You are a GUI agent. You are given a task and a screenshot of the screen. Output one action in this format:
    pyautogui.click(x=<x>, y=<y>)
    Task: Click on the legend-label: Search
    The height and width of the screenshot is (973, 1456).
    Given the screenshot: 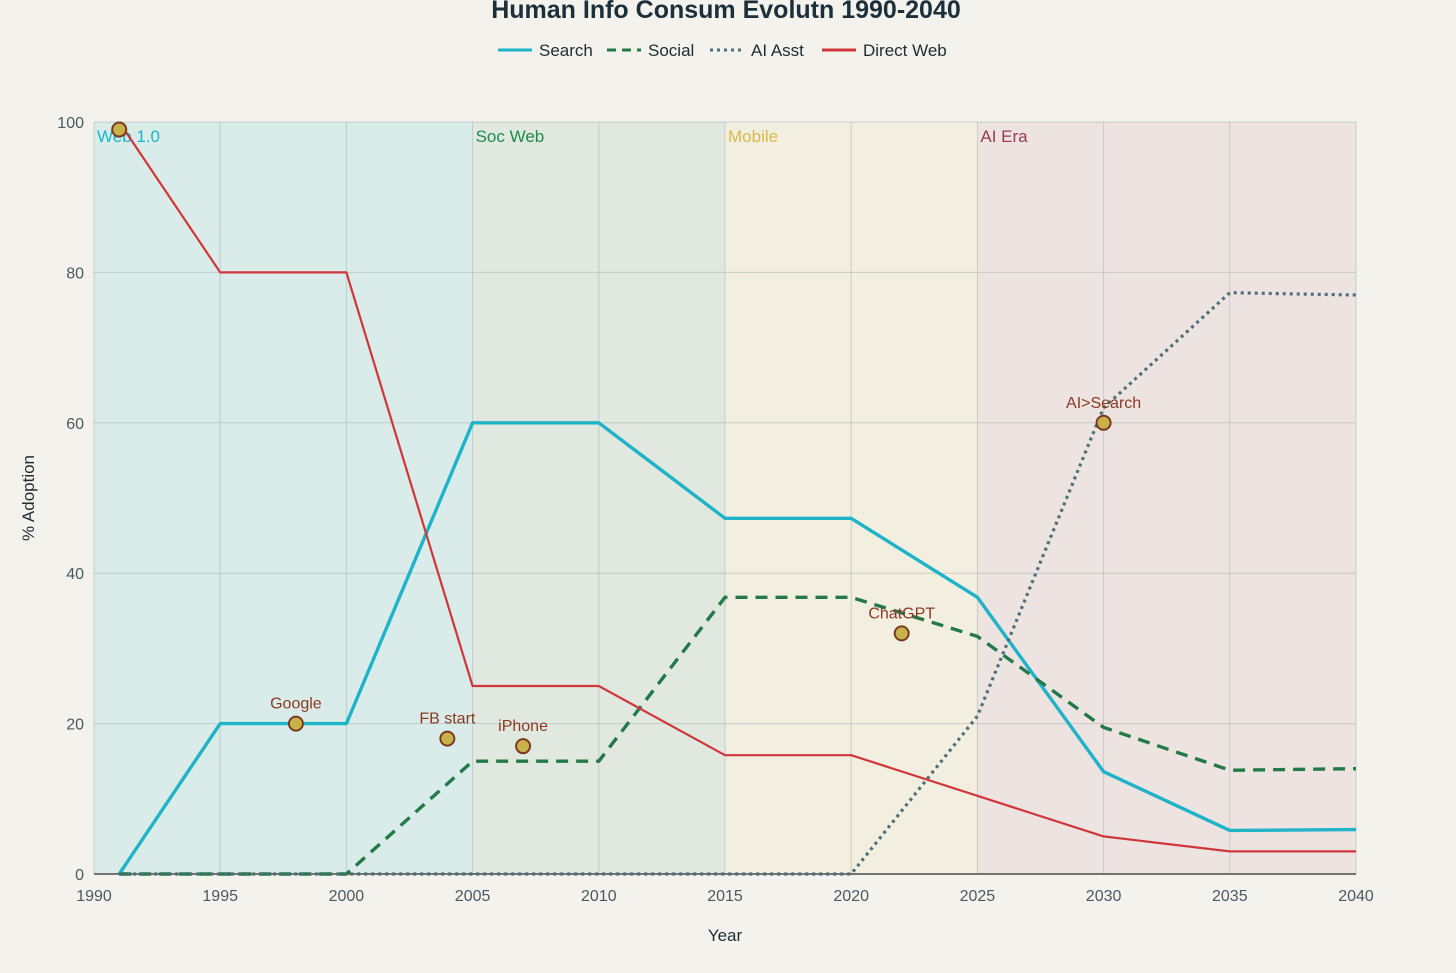 What is the action you would take?
    pyautogui.click(x=566, y=50)
    